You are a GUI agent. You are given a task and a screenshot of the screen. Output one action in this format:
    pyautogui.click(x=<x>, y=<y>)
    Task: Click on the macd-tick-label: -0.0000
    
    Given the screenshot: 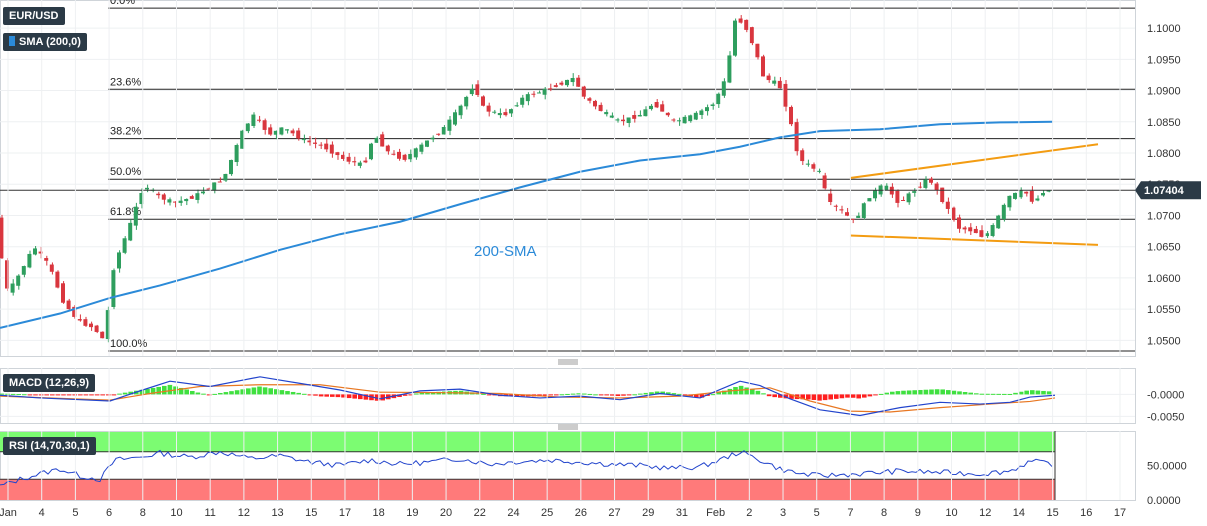 What is the action you would take?
    pyautogui.click(x=1165, y=395)
    